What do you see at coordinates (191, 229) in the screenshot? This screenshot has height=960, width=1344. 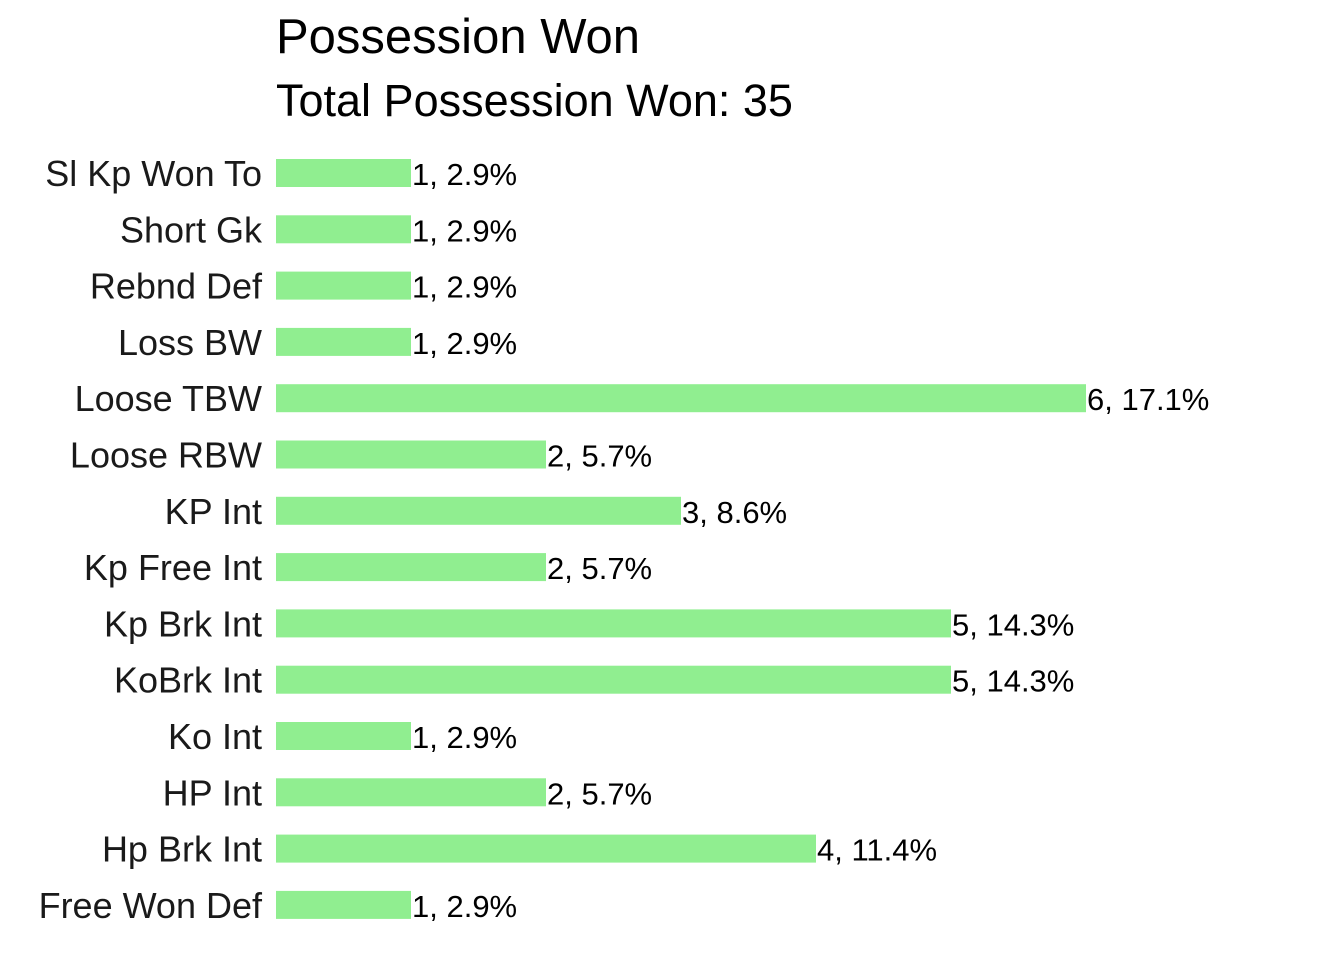 I see `category-label-short-gk: Short Gk` at bounding box center [191, 229].